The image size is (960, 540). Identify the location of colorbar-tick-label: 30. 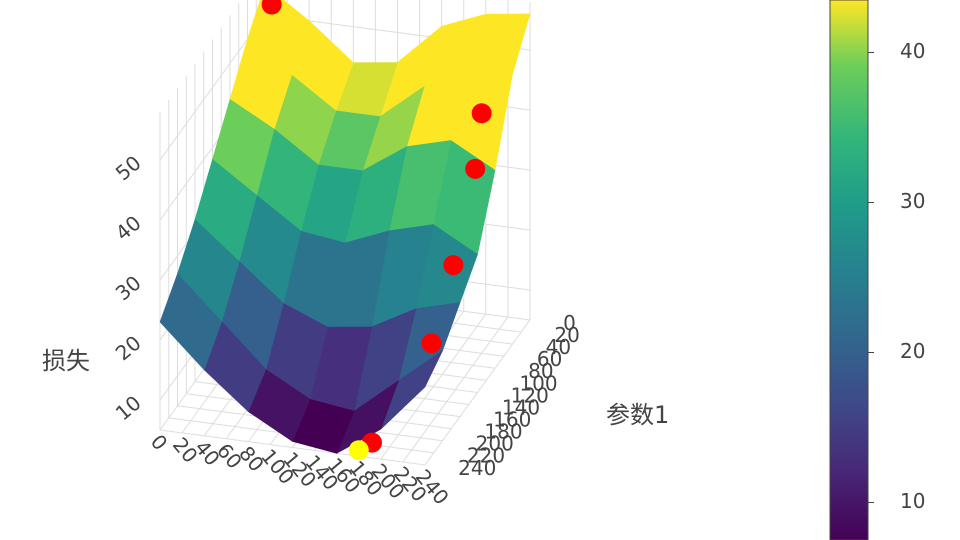
(912, 201).